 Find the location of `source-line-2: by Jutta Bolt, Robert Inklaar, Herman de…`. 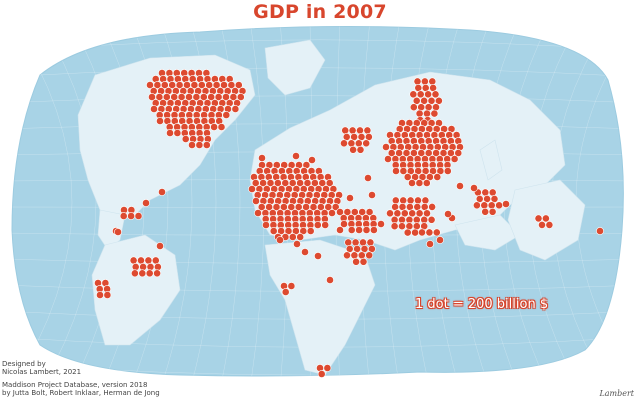

source-line-2: by Jutta Bolt, Robert Inklaar, Herman de… is located at coordinates (81, 393).